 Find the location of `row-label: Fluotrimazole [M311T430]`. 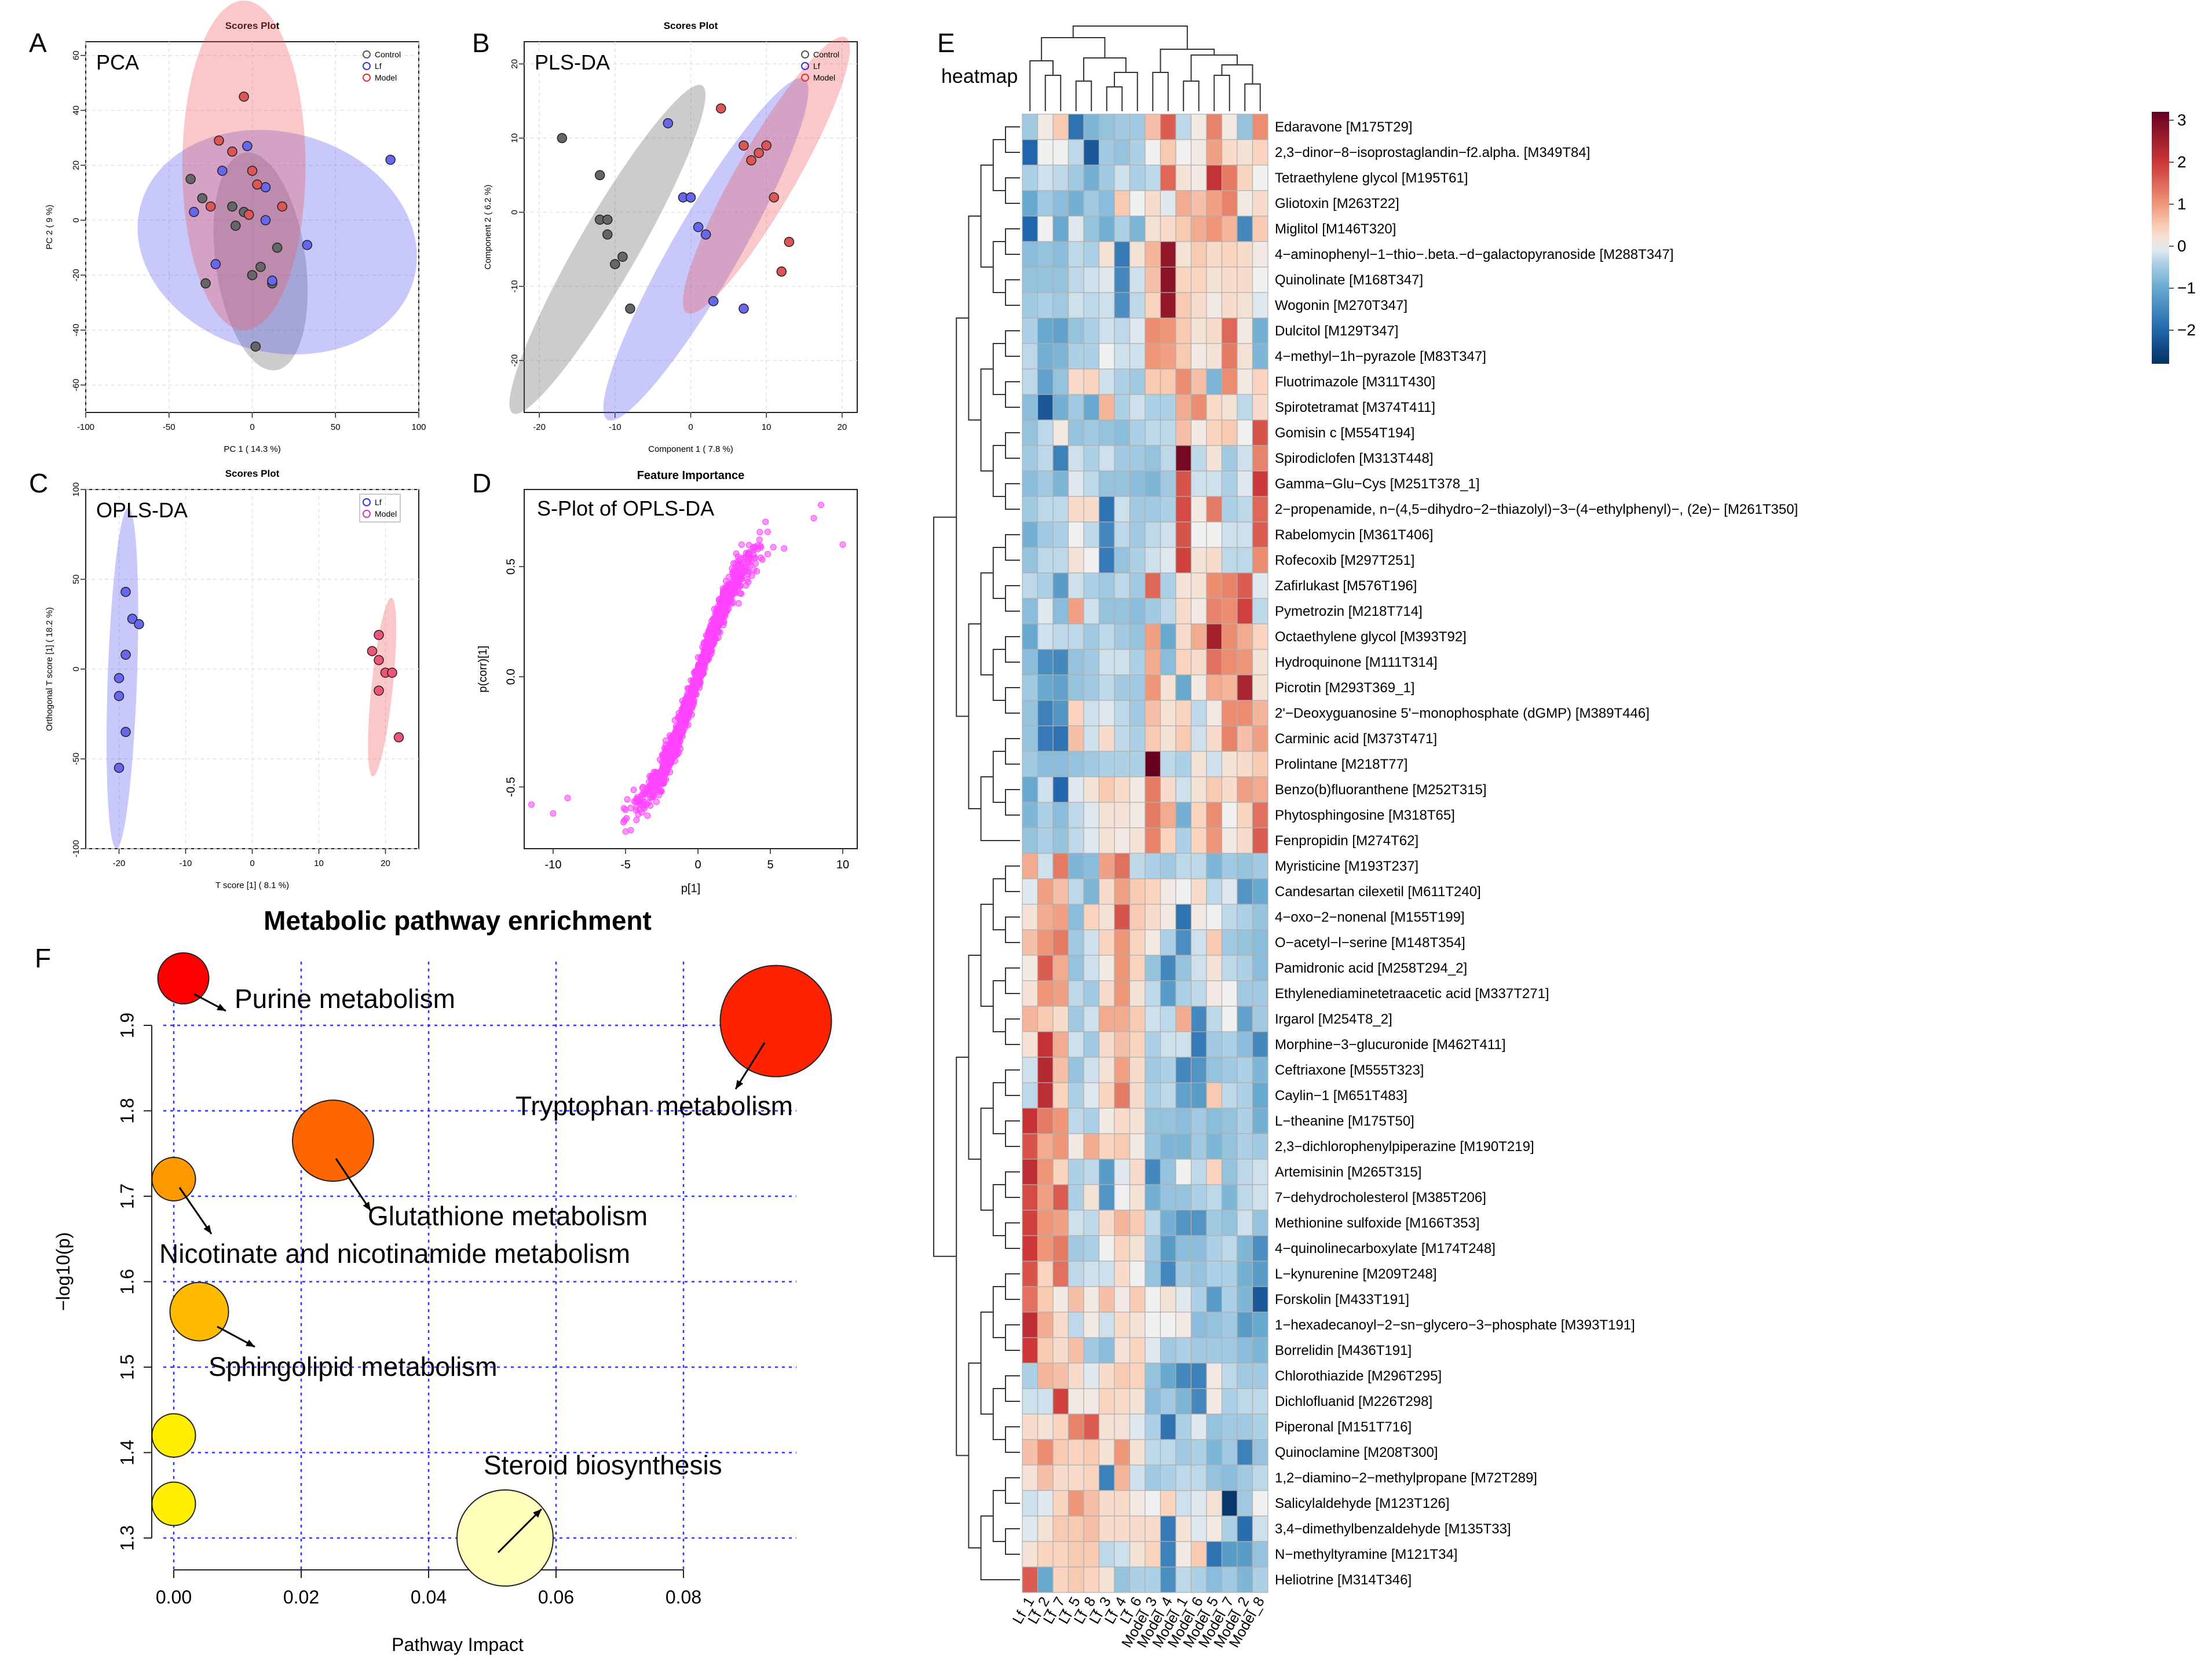

row-label: Fluotrimazole [M311T430] is located at coordinates (1355, 382).